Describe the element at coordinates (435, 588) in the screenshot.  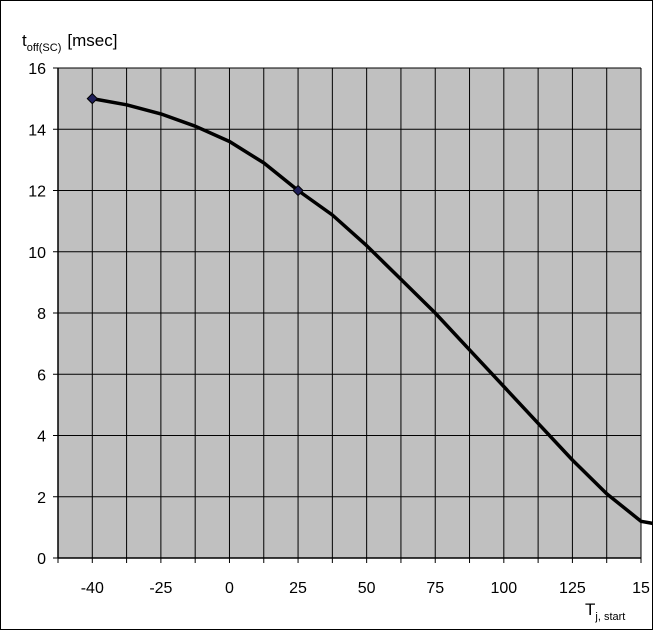
I see `x-tick-label: 75` at that location.